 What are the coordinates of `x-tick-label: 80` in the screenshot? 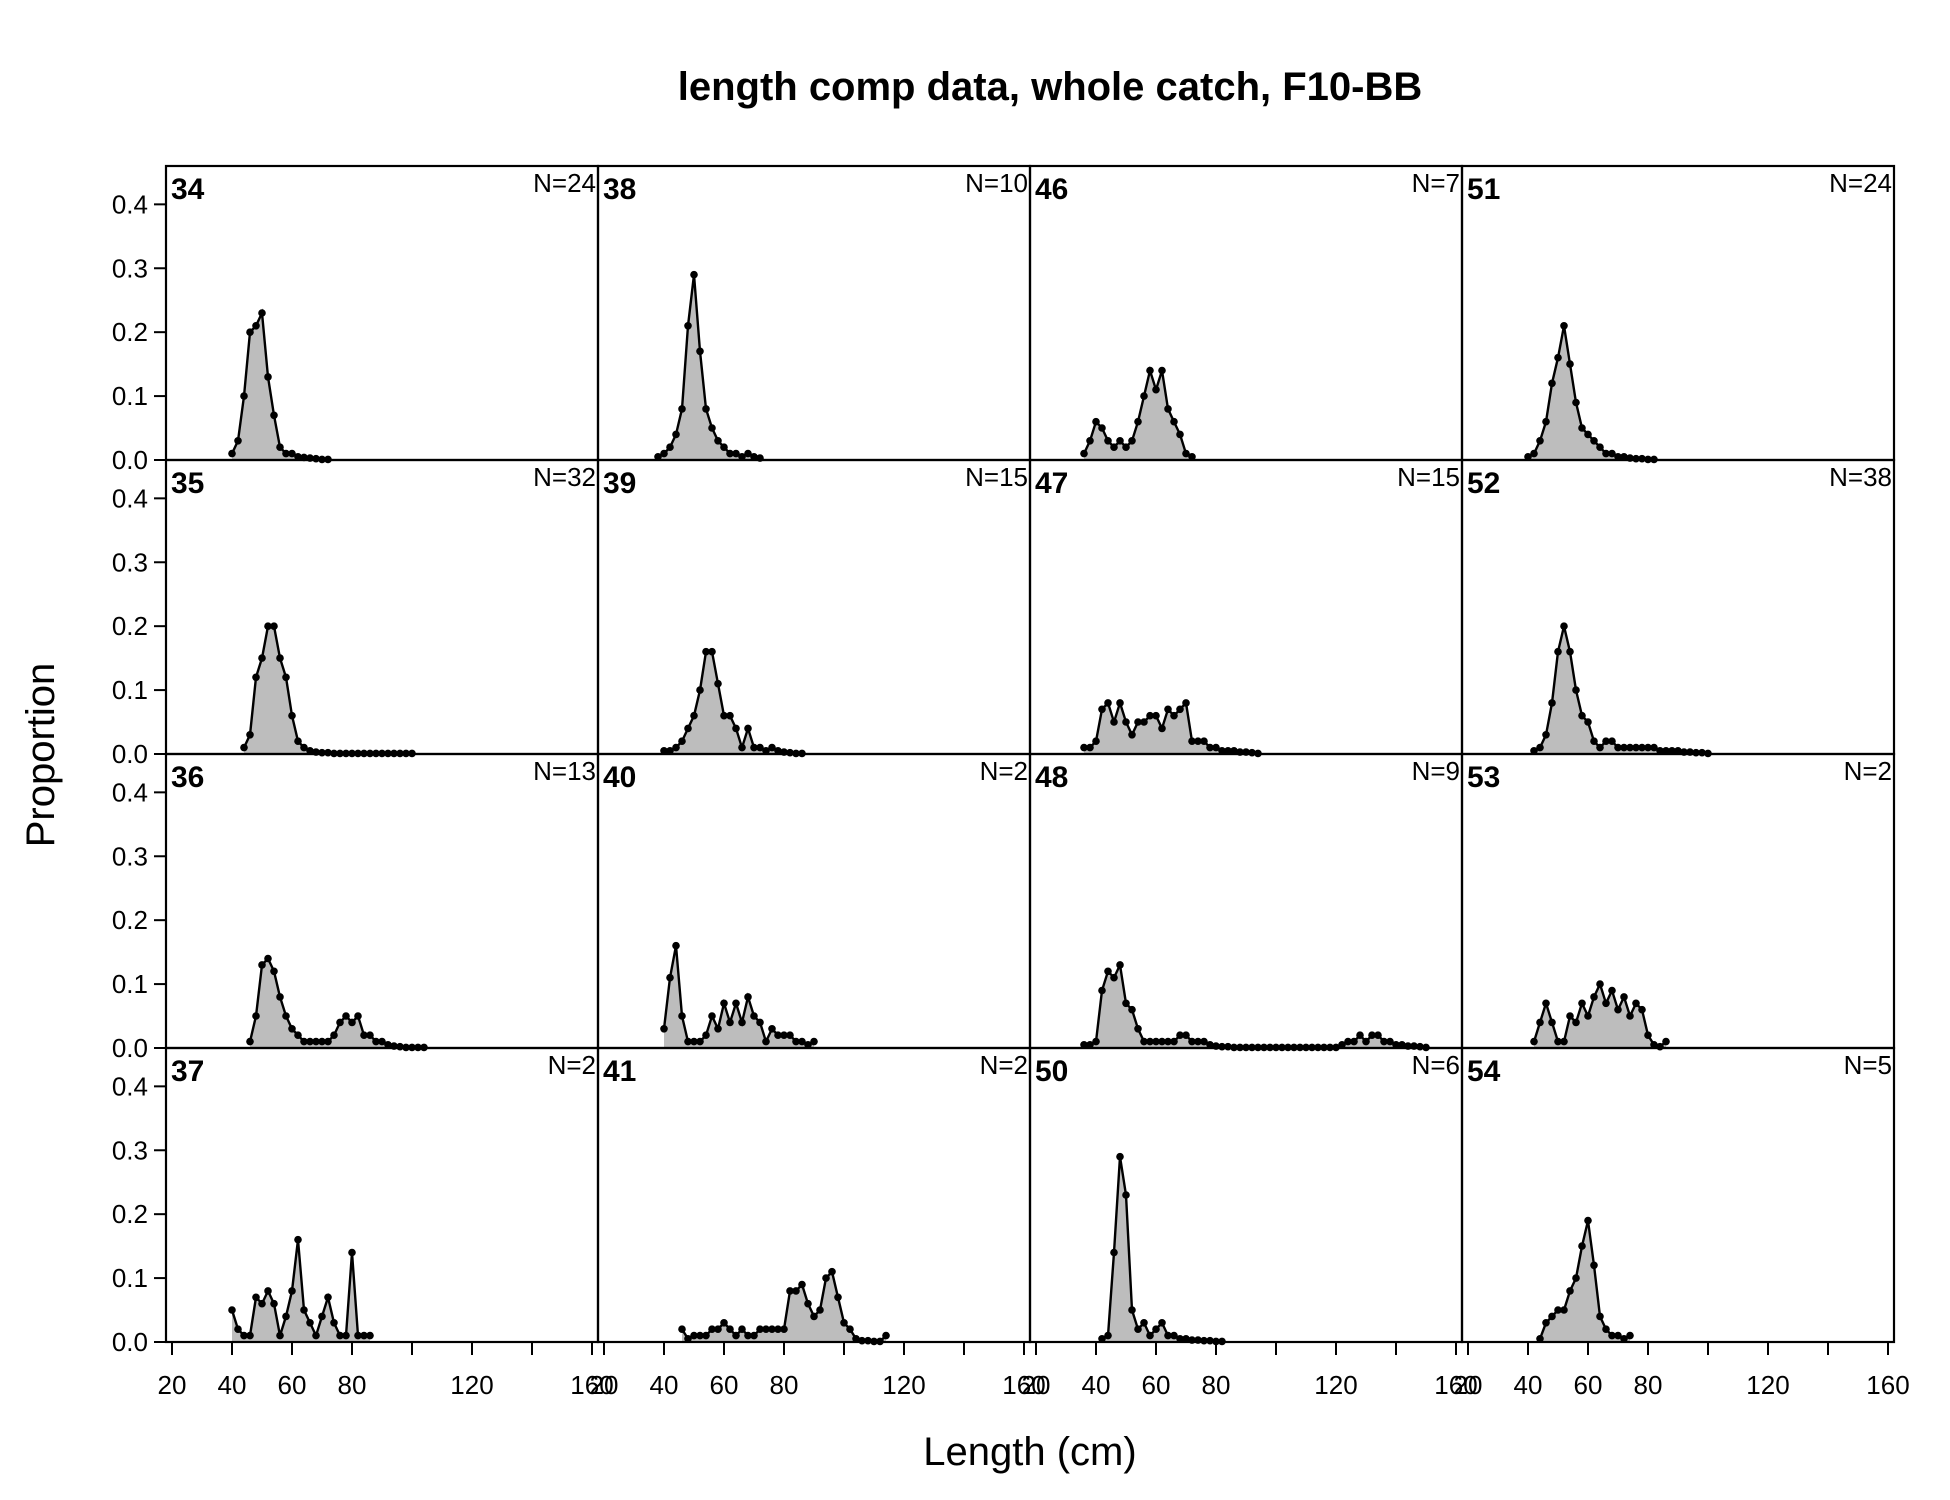 It's located at (784, 1385).